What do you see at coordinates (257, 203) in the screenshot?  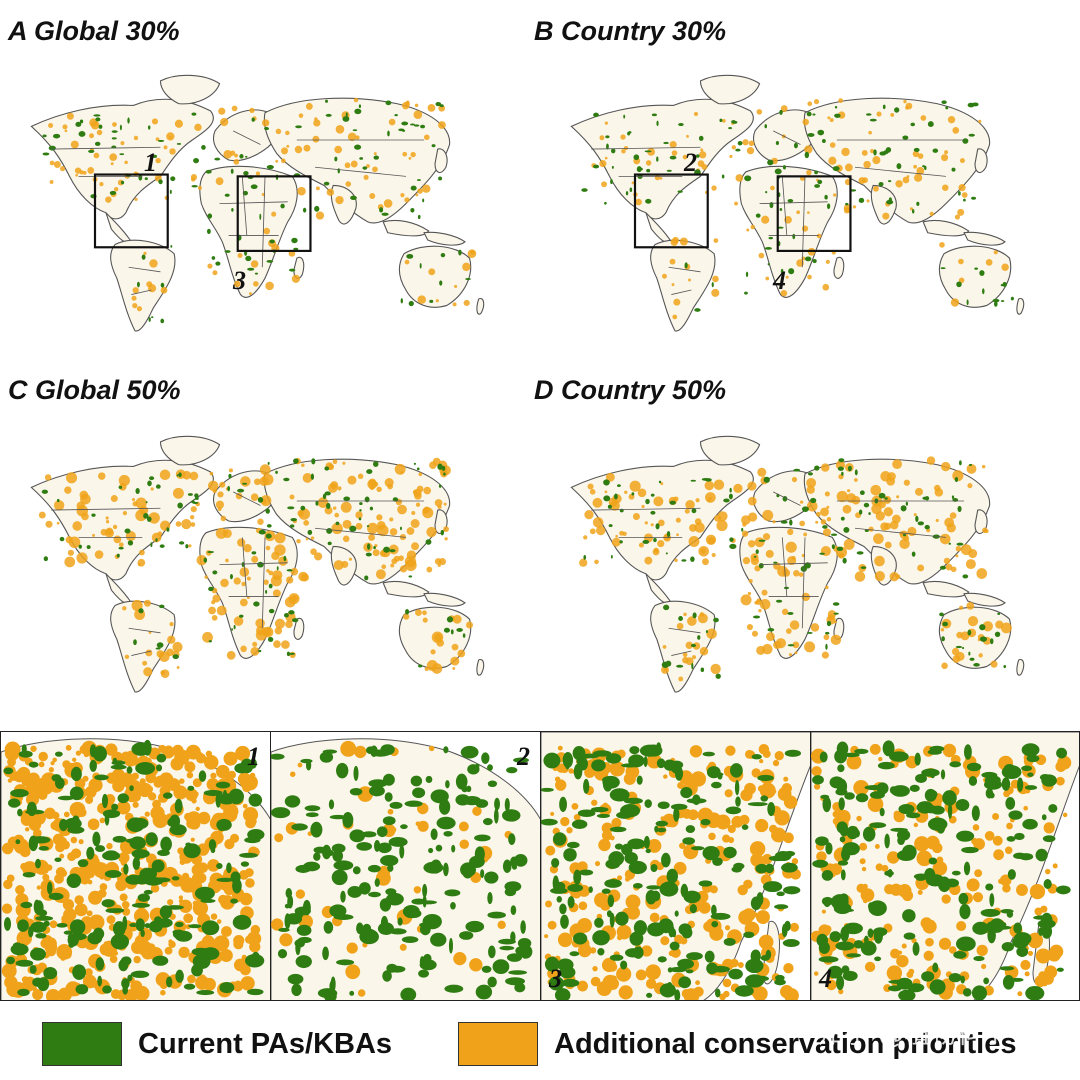 I see `world-map` at bounding box center [257, 203].